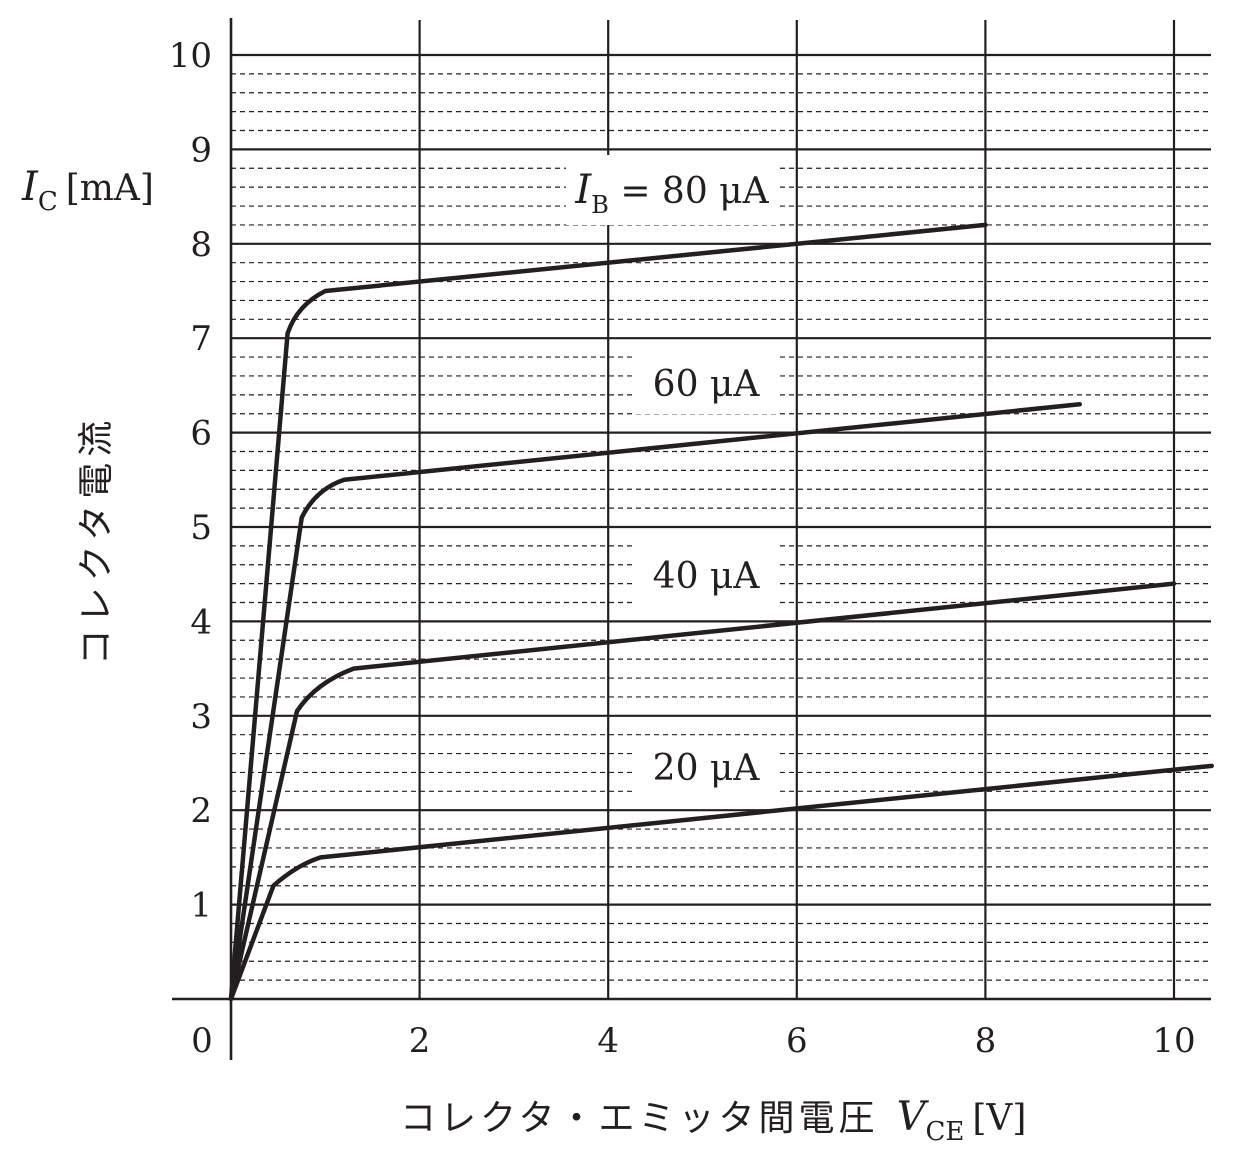 This screenshot has width=1237, height=1163. I want to click on y-tick-label: 5, so click(201, 528).